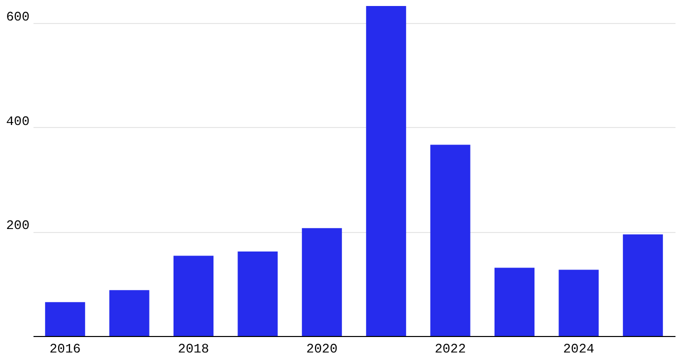 The height and width of the screenshot is (360, 680). Describe the element at coordinates (578, 349) in the screenshot. I see `x-tick-label: 2024` at that location.